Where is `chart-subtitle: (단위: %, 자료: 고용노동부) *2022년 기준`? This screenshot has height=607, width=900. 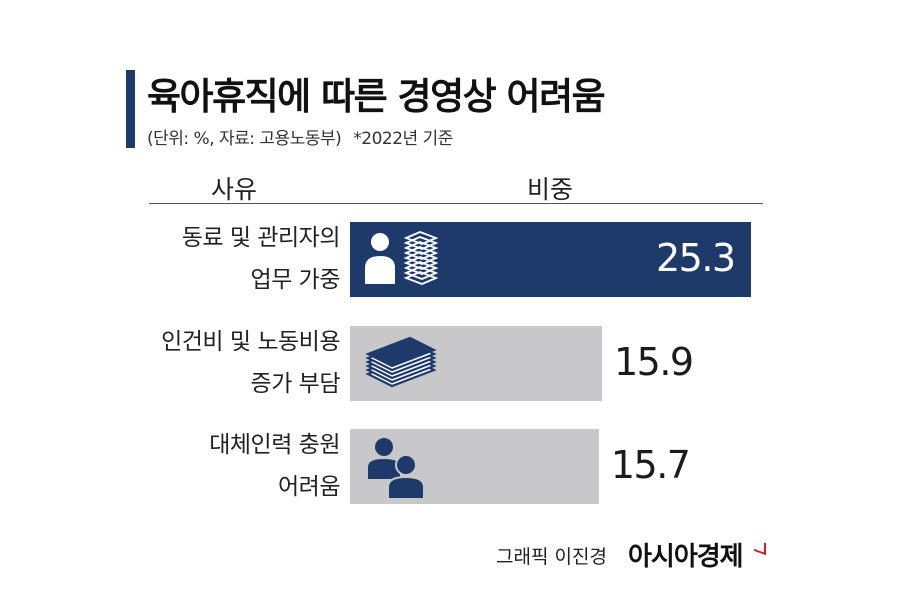
chart-subtitle: (단위: %, 자료: 고용노동부) *2022년 기준 is located at coordinates (300, 136).